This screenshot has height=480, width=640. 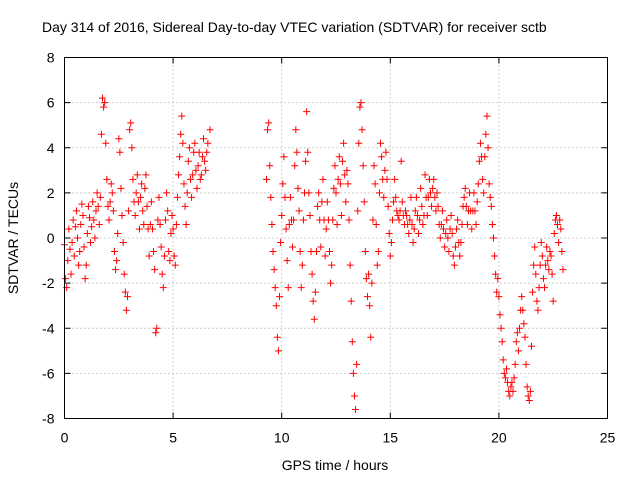 What do you see at coordinates (499, 438) in the screenshot?
I see `x-tick-label: 20` at bounding box center [499, 438].